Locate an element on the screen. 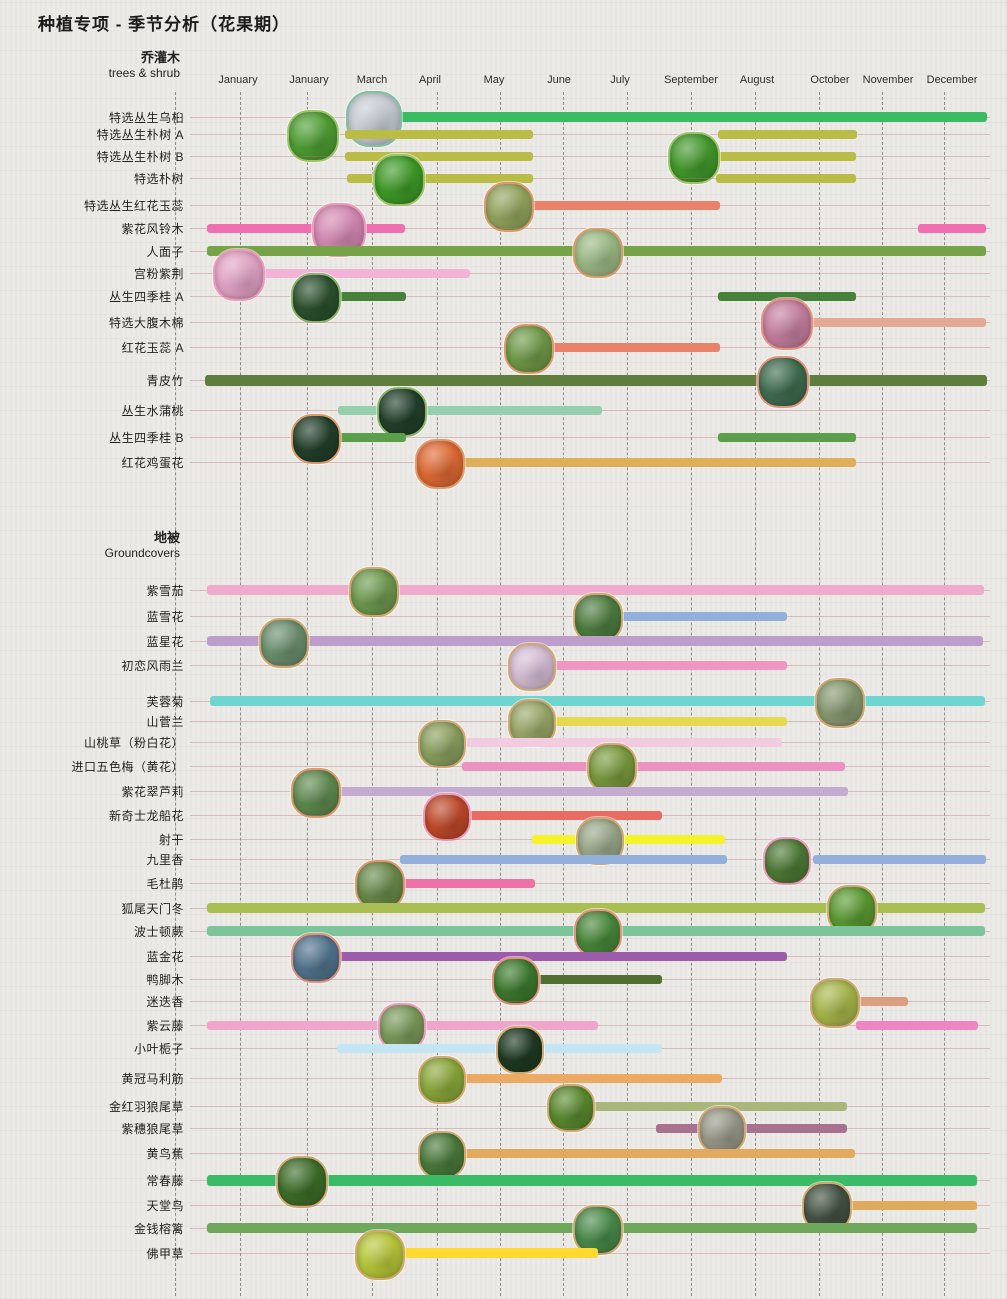 This screenshot has width=1007, height=1299. plant-label: 特选朴树 is located at coordinates (158, 179).